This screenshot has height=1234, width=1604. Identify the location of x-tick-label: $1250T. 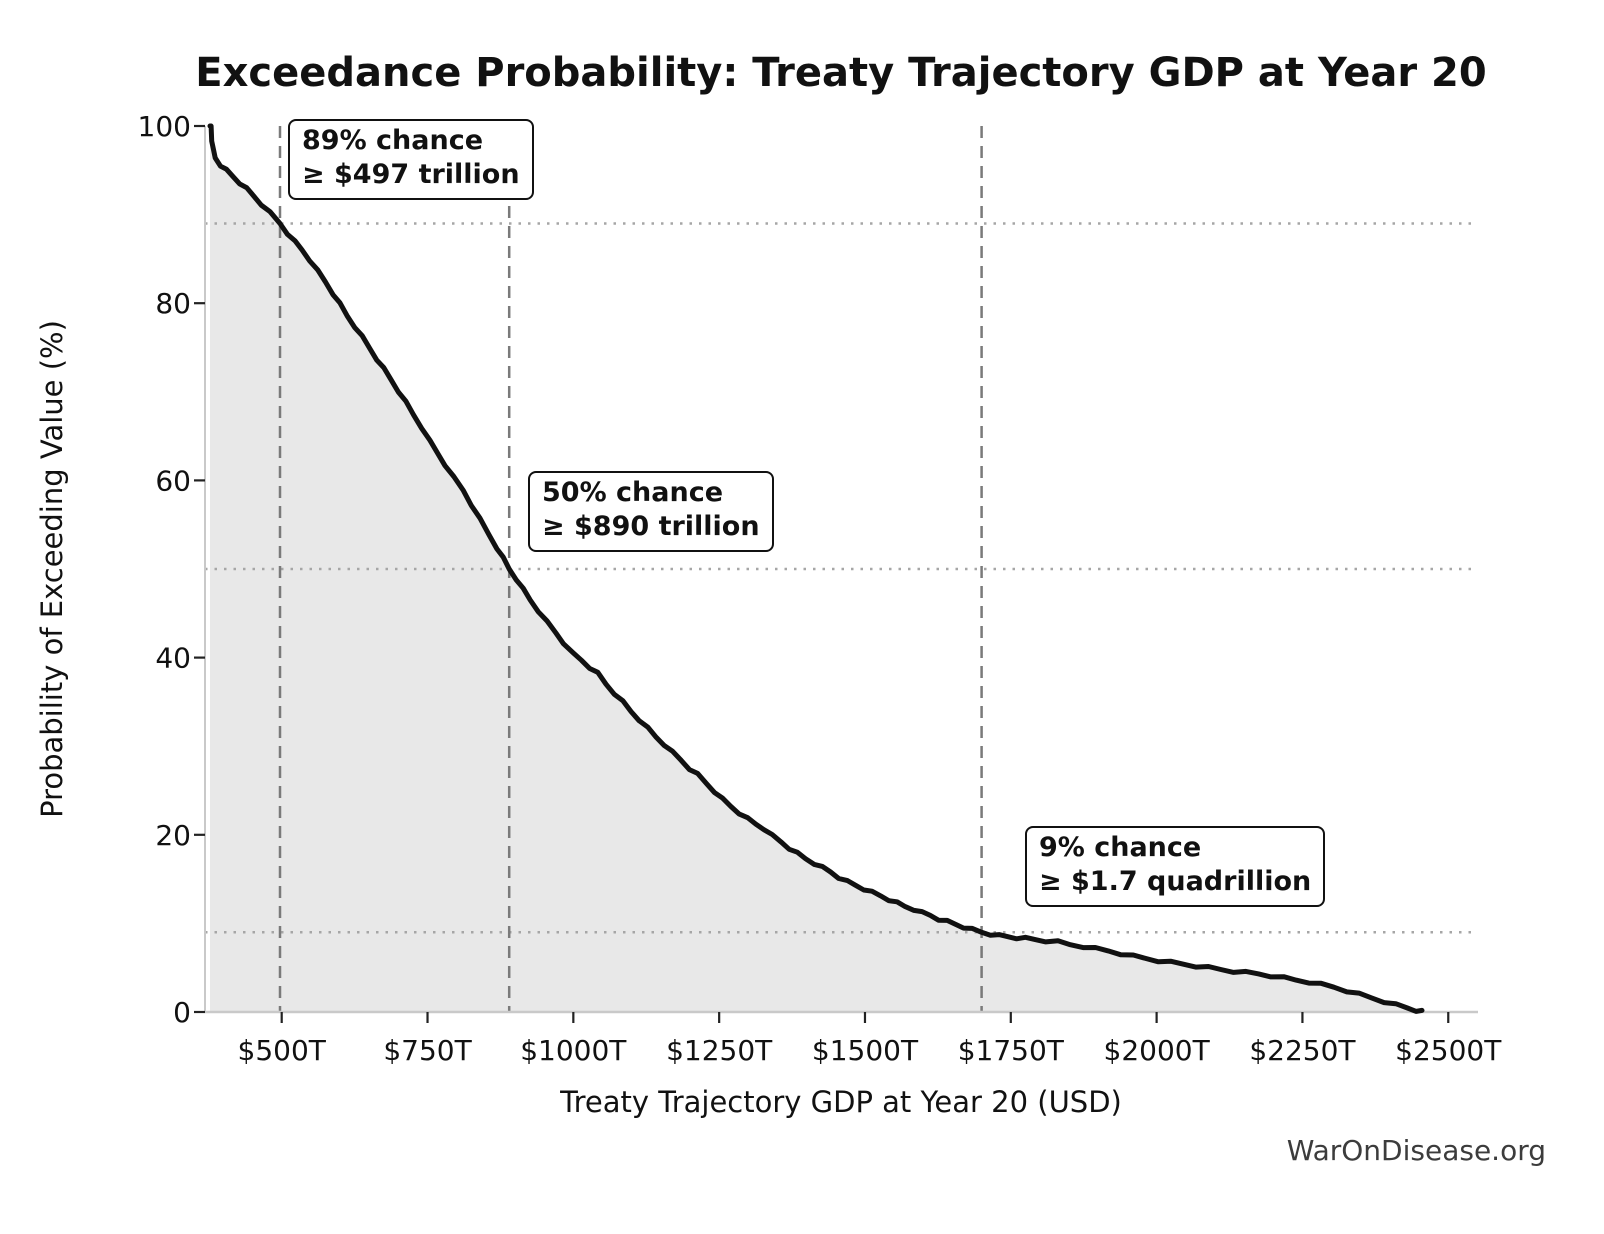
(719, 1050).